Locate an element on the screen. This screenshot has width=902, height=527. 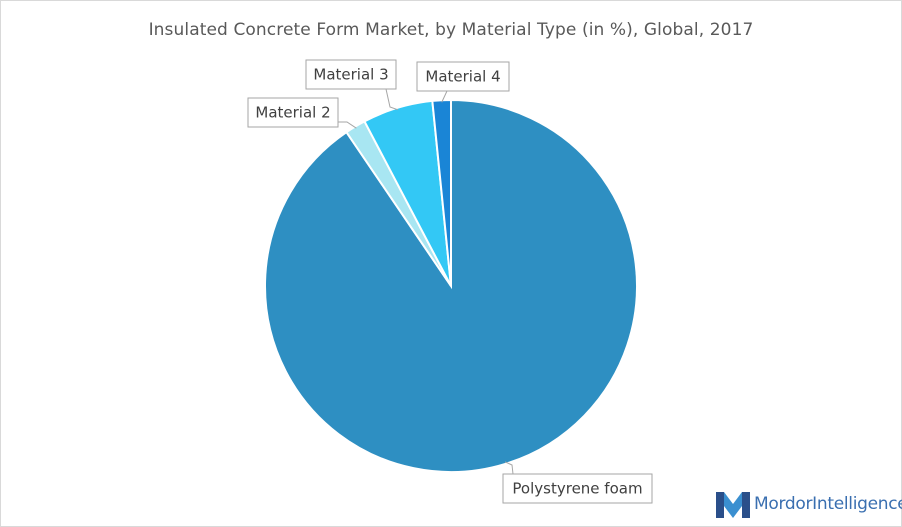
logo-brand: Mordor is located at coordinates (783, 504).